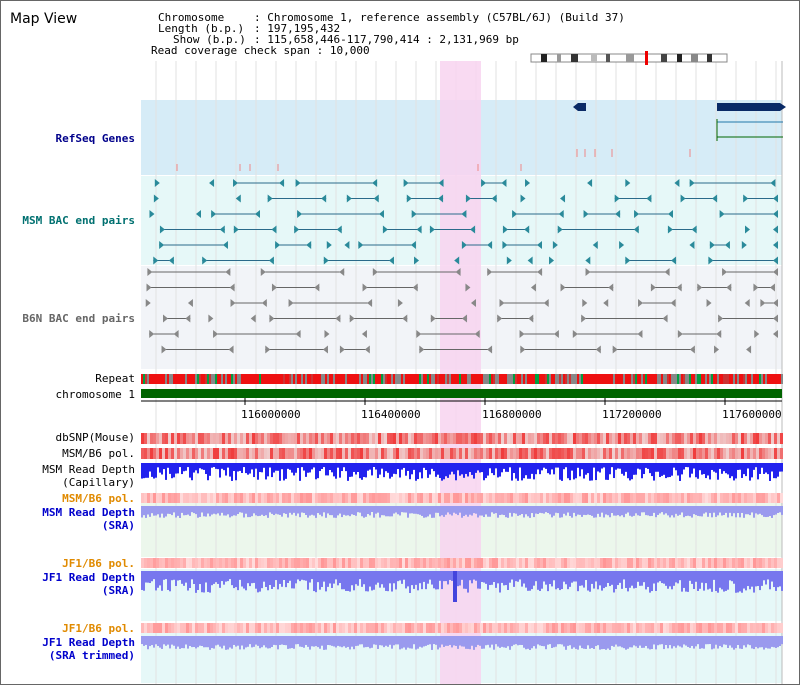 The image size is (800, 685). What do you see at coordinates (78, 220) in the screenshot?
I see `track-label-msm-bac: MSM BAC end pairs` at bounding box center [78, 220].